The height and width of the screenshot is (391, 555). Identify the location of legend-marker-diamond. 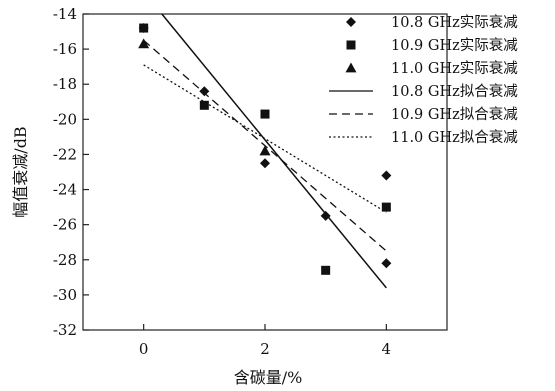
(351, 22).